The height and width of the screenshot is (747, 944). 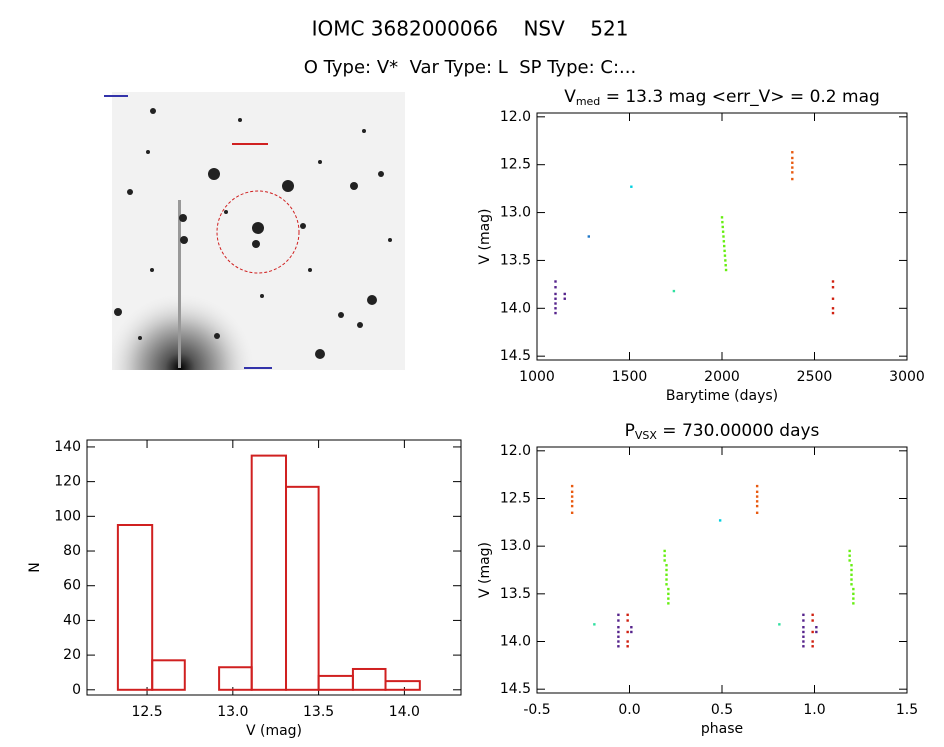 What do you see at coordinates (740, 97) in the screenshot?
I see `chart-title-rest: = 13.3 mag <err_V> = 0.2 mag` at bounding box center [740, 97].